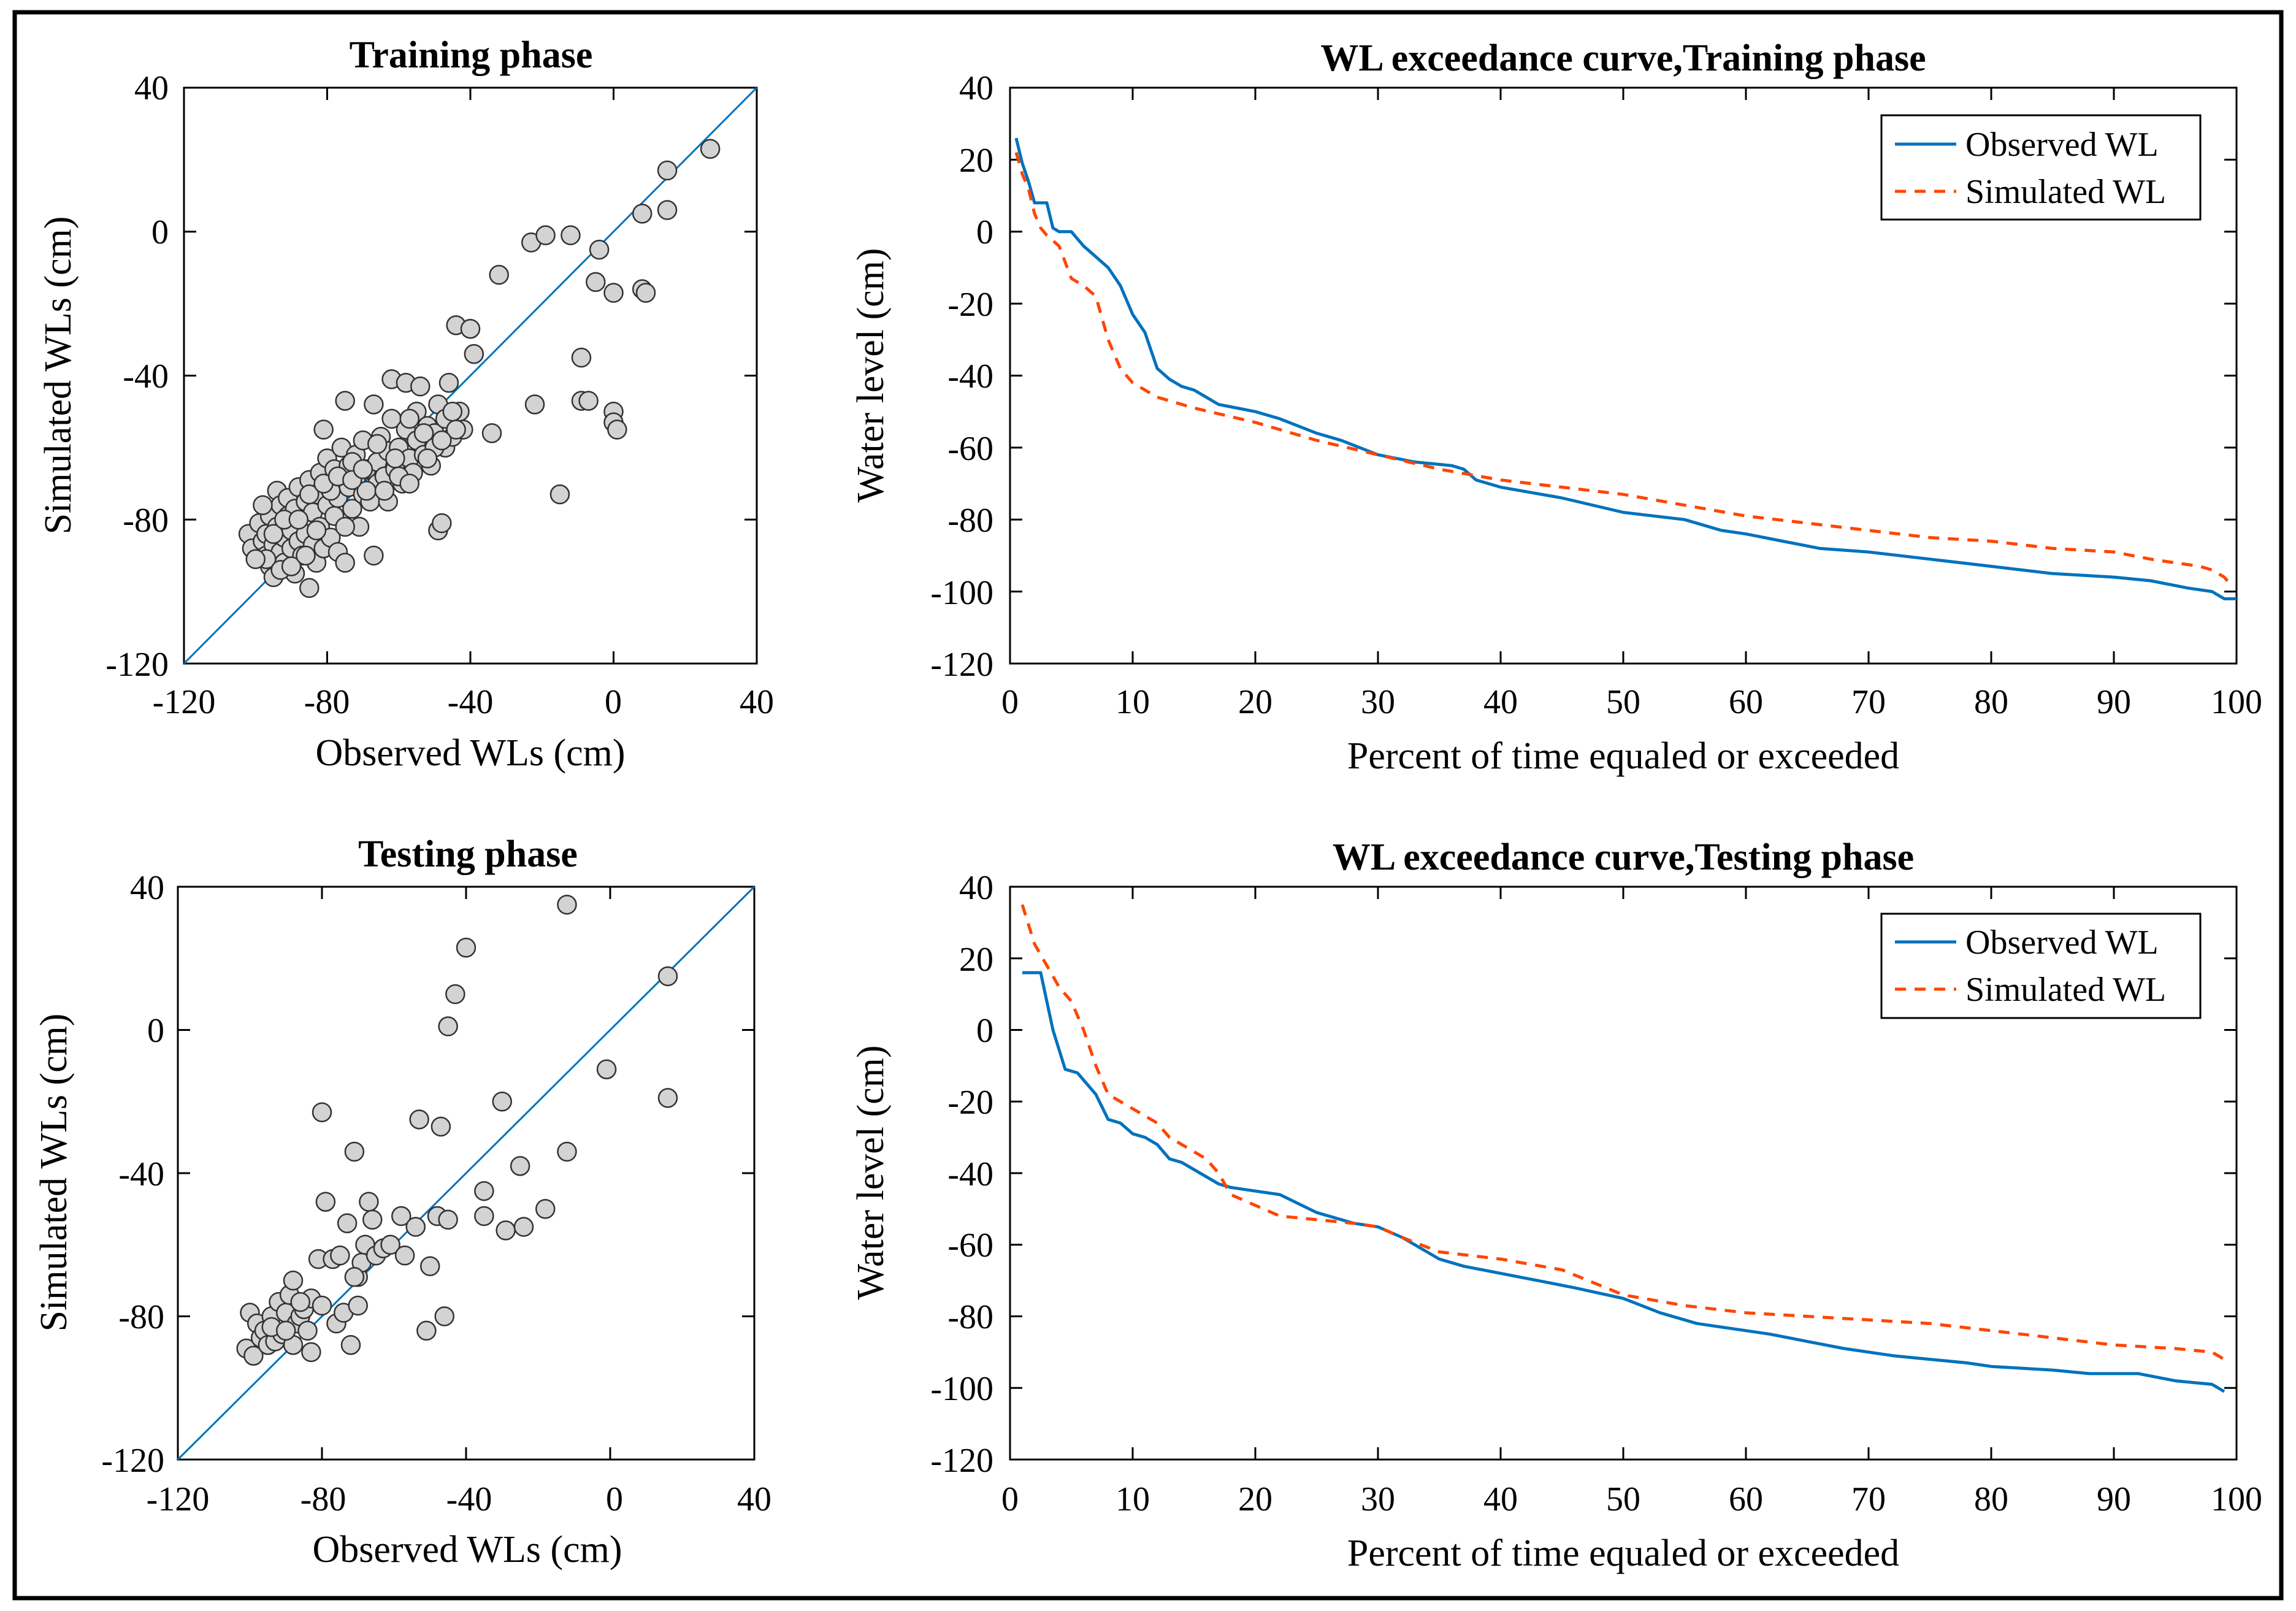 The width and height of the screenshot is (2296, 1611). What do you see at coordinates (132, 1461) in the screenshot?
I see `scatter-test-ytick-label: -120` at bounding box center [132, 1461].